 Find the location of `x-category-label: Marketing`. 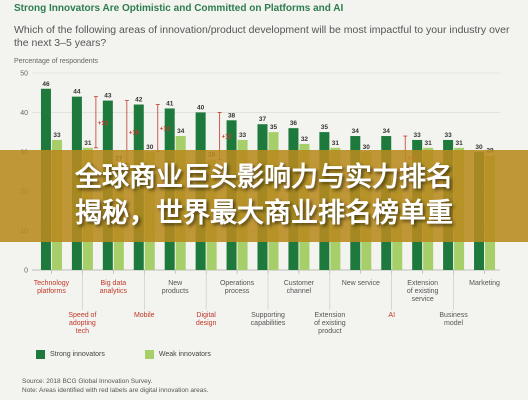

x-category-label: Marketing is located at coordinates (484, 283).